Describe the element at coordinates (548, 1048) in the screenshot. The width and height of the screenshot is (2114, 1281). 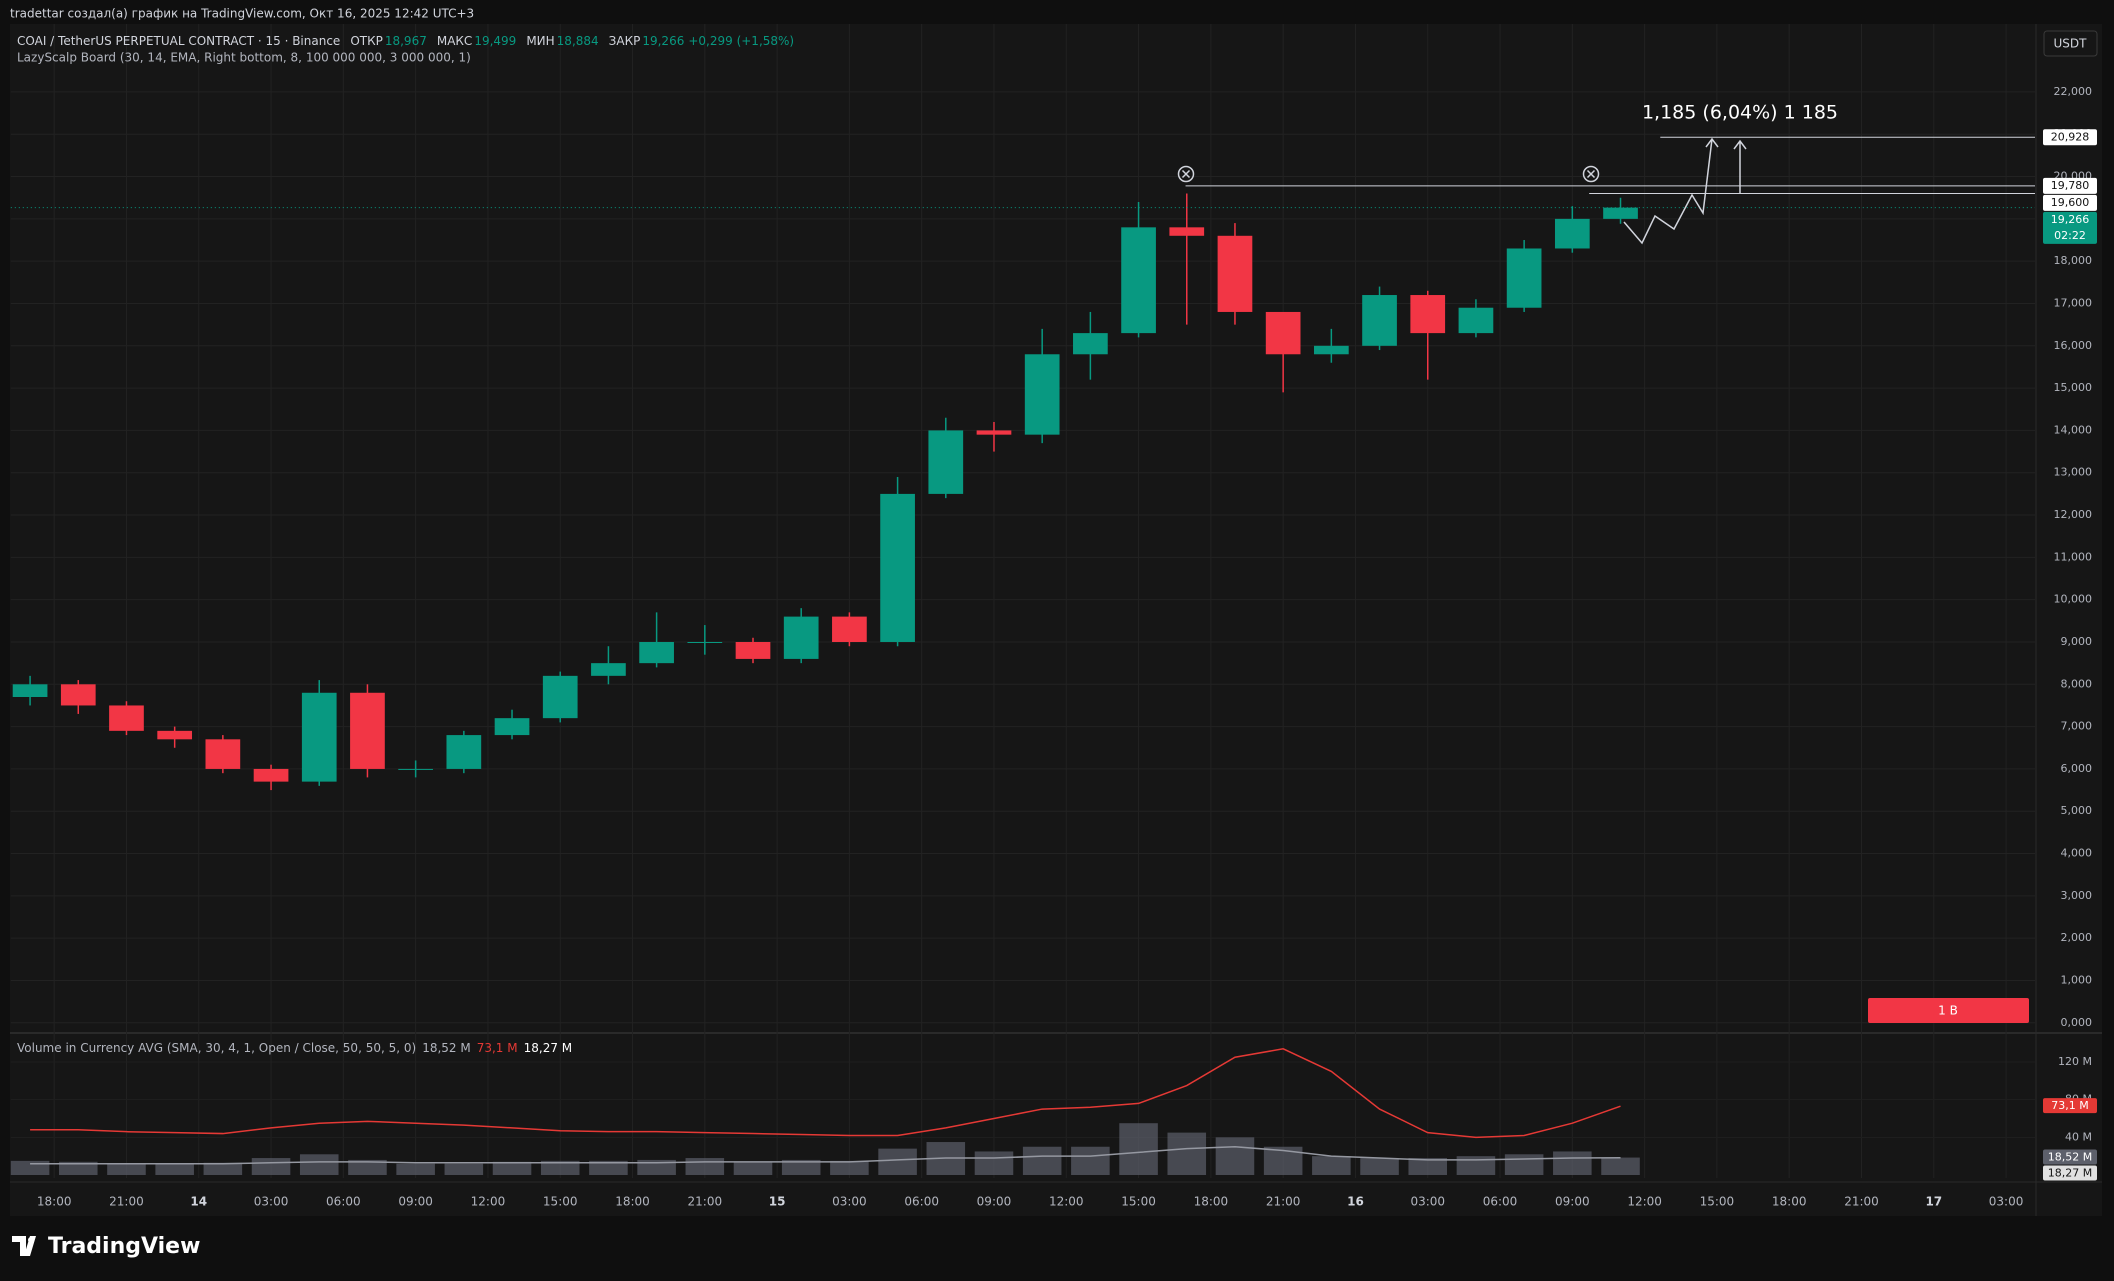
I see `legend-part: 18,27 M` at that location.